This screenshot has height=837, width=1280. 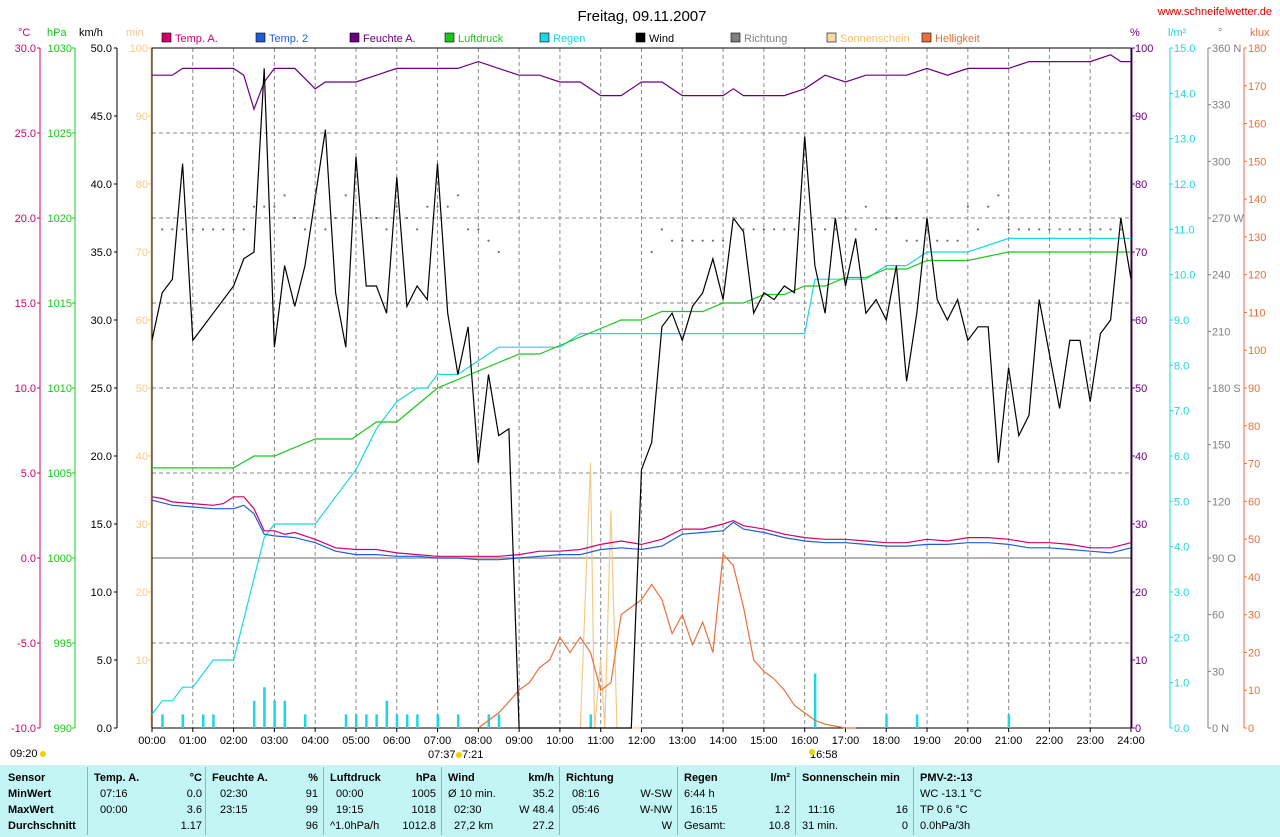 What do you see at coordinates (1221, 162) in the screenshot?
I see `deg-tick-label: 300` at bounding box center [1221, 162].